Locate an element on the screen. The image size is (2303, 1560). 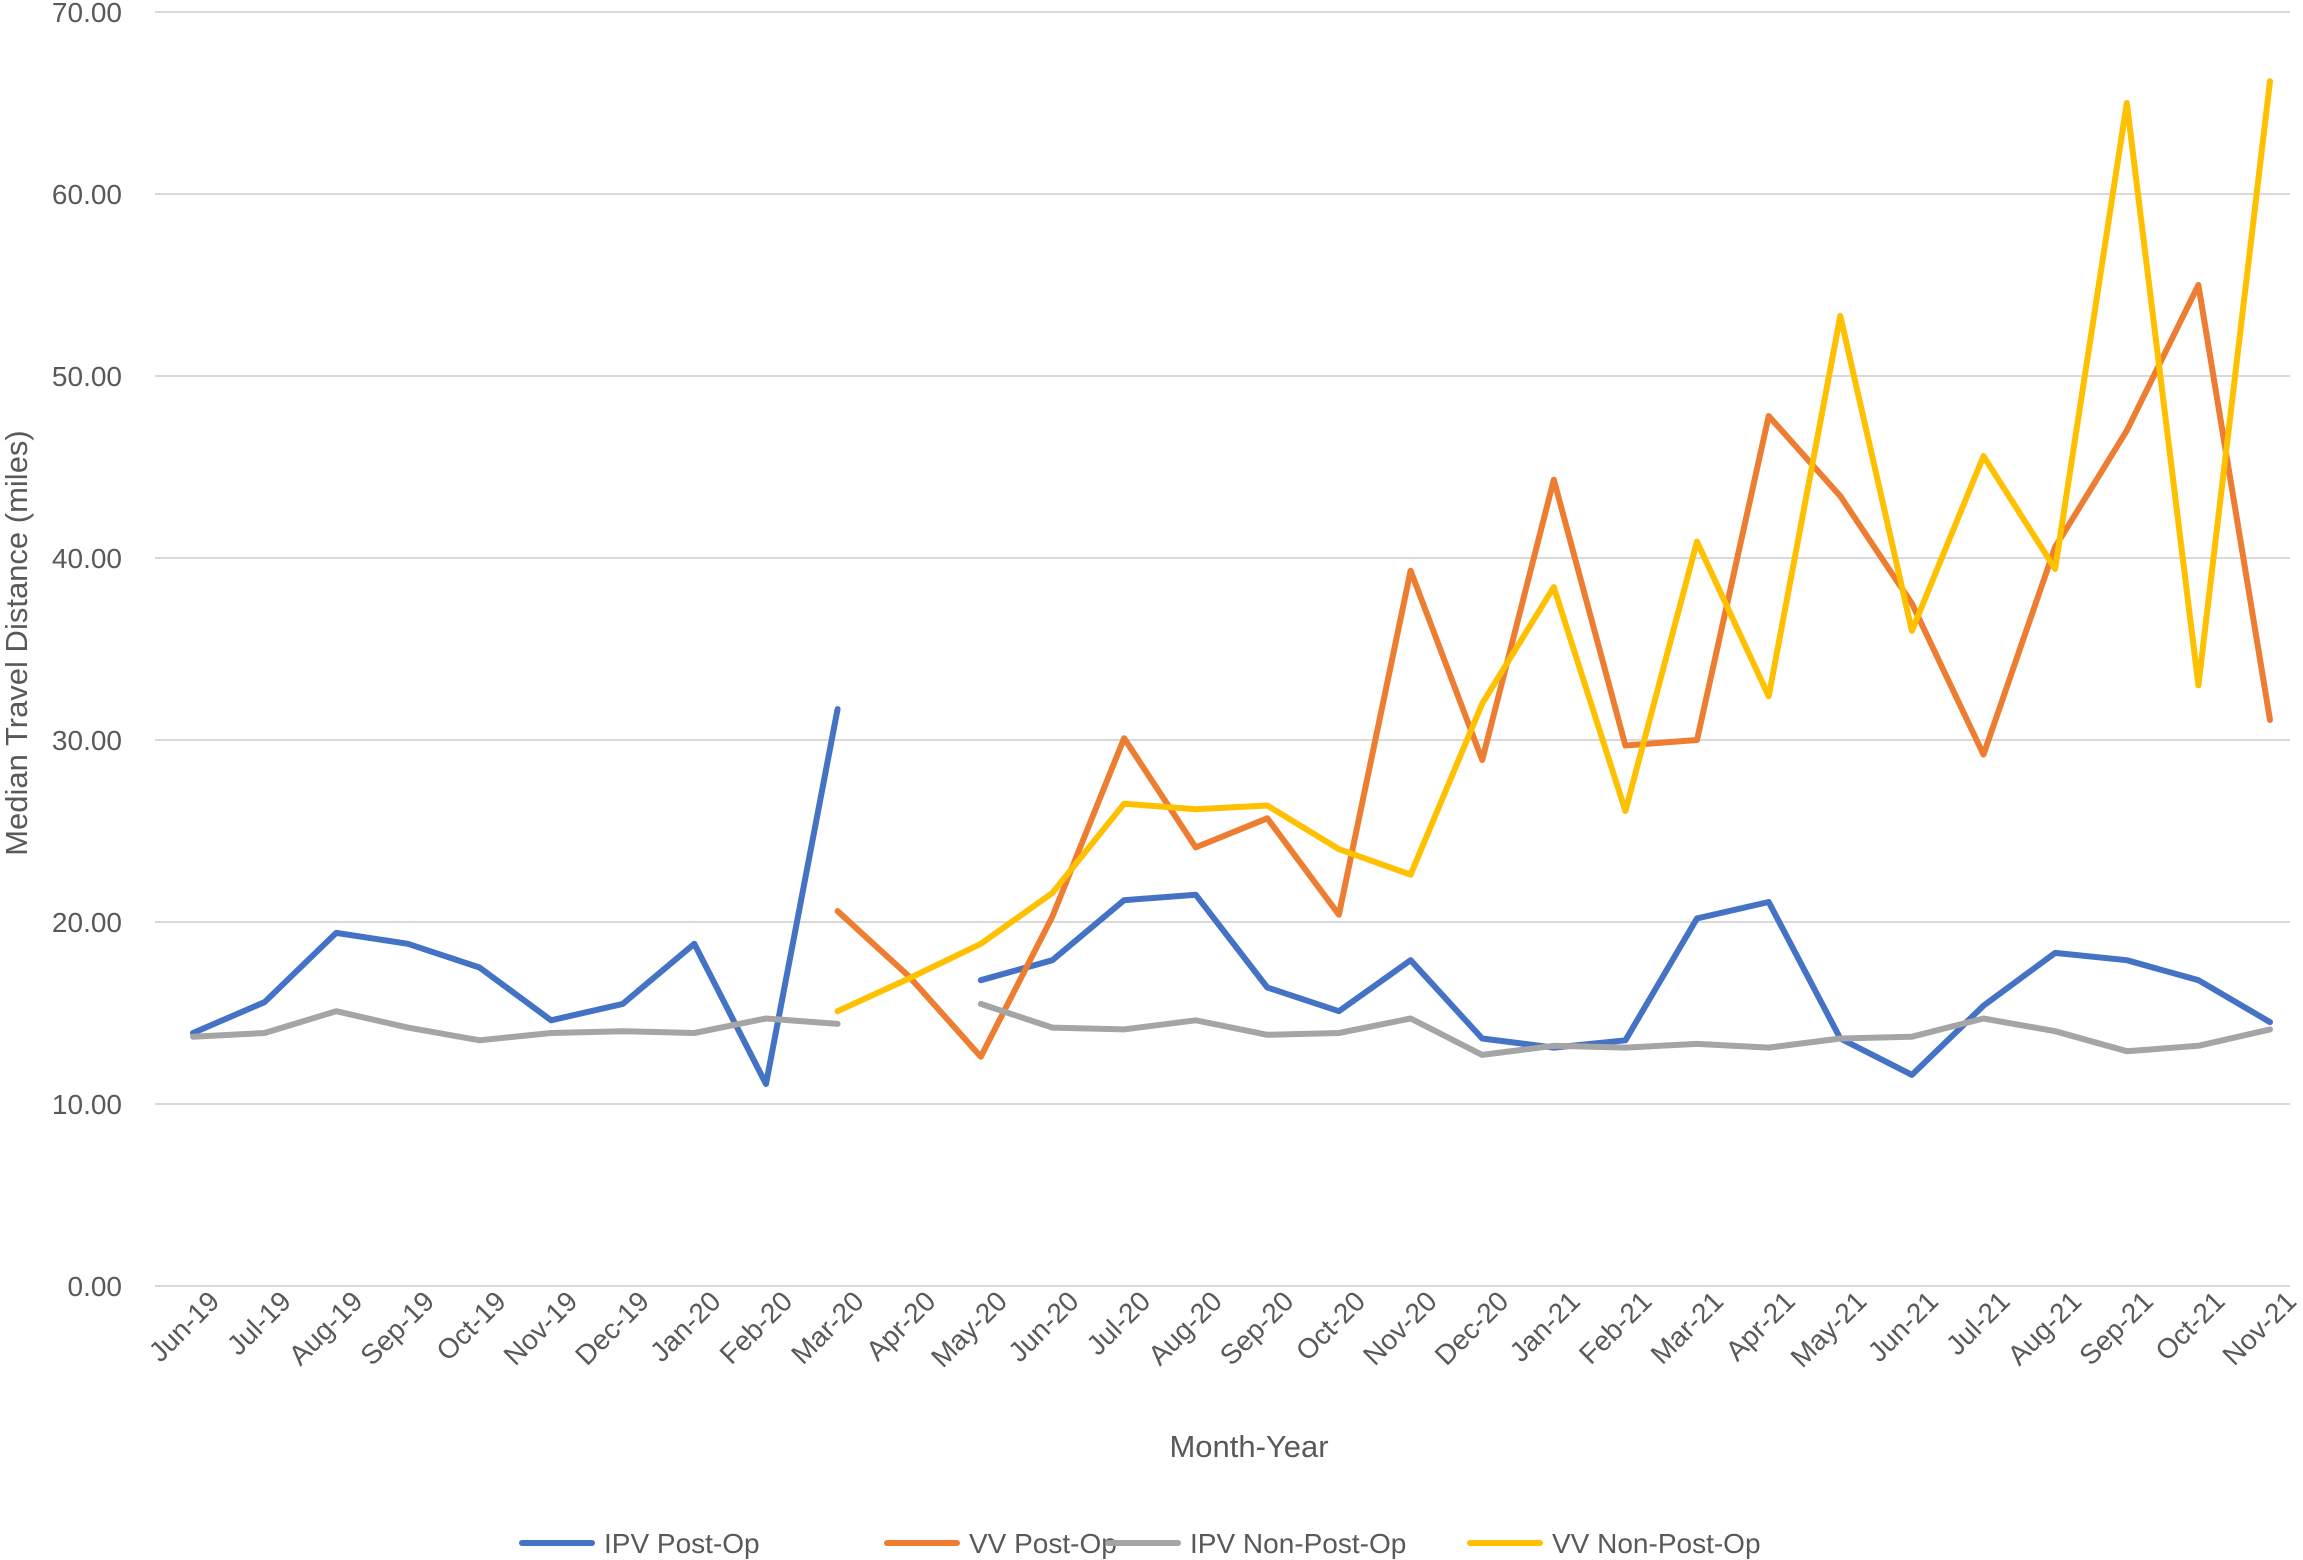
y-tick-label: 50.00 is located at coordinates (87, 376).